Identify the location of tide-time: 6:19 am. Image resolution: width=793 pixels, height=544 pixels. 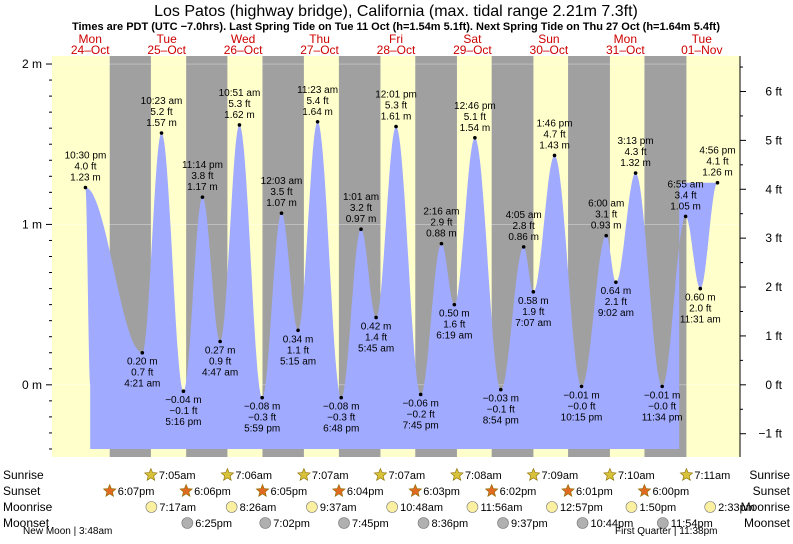
(454, 336).